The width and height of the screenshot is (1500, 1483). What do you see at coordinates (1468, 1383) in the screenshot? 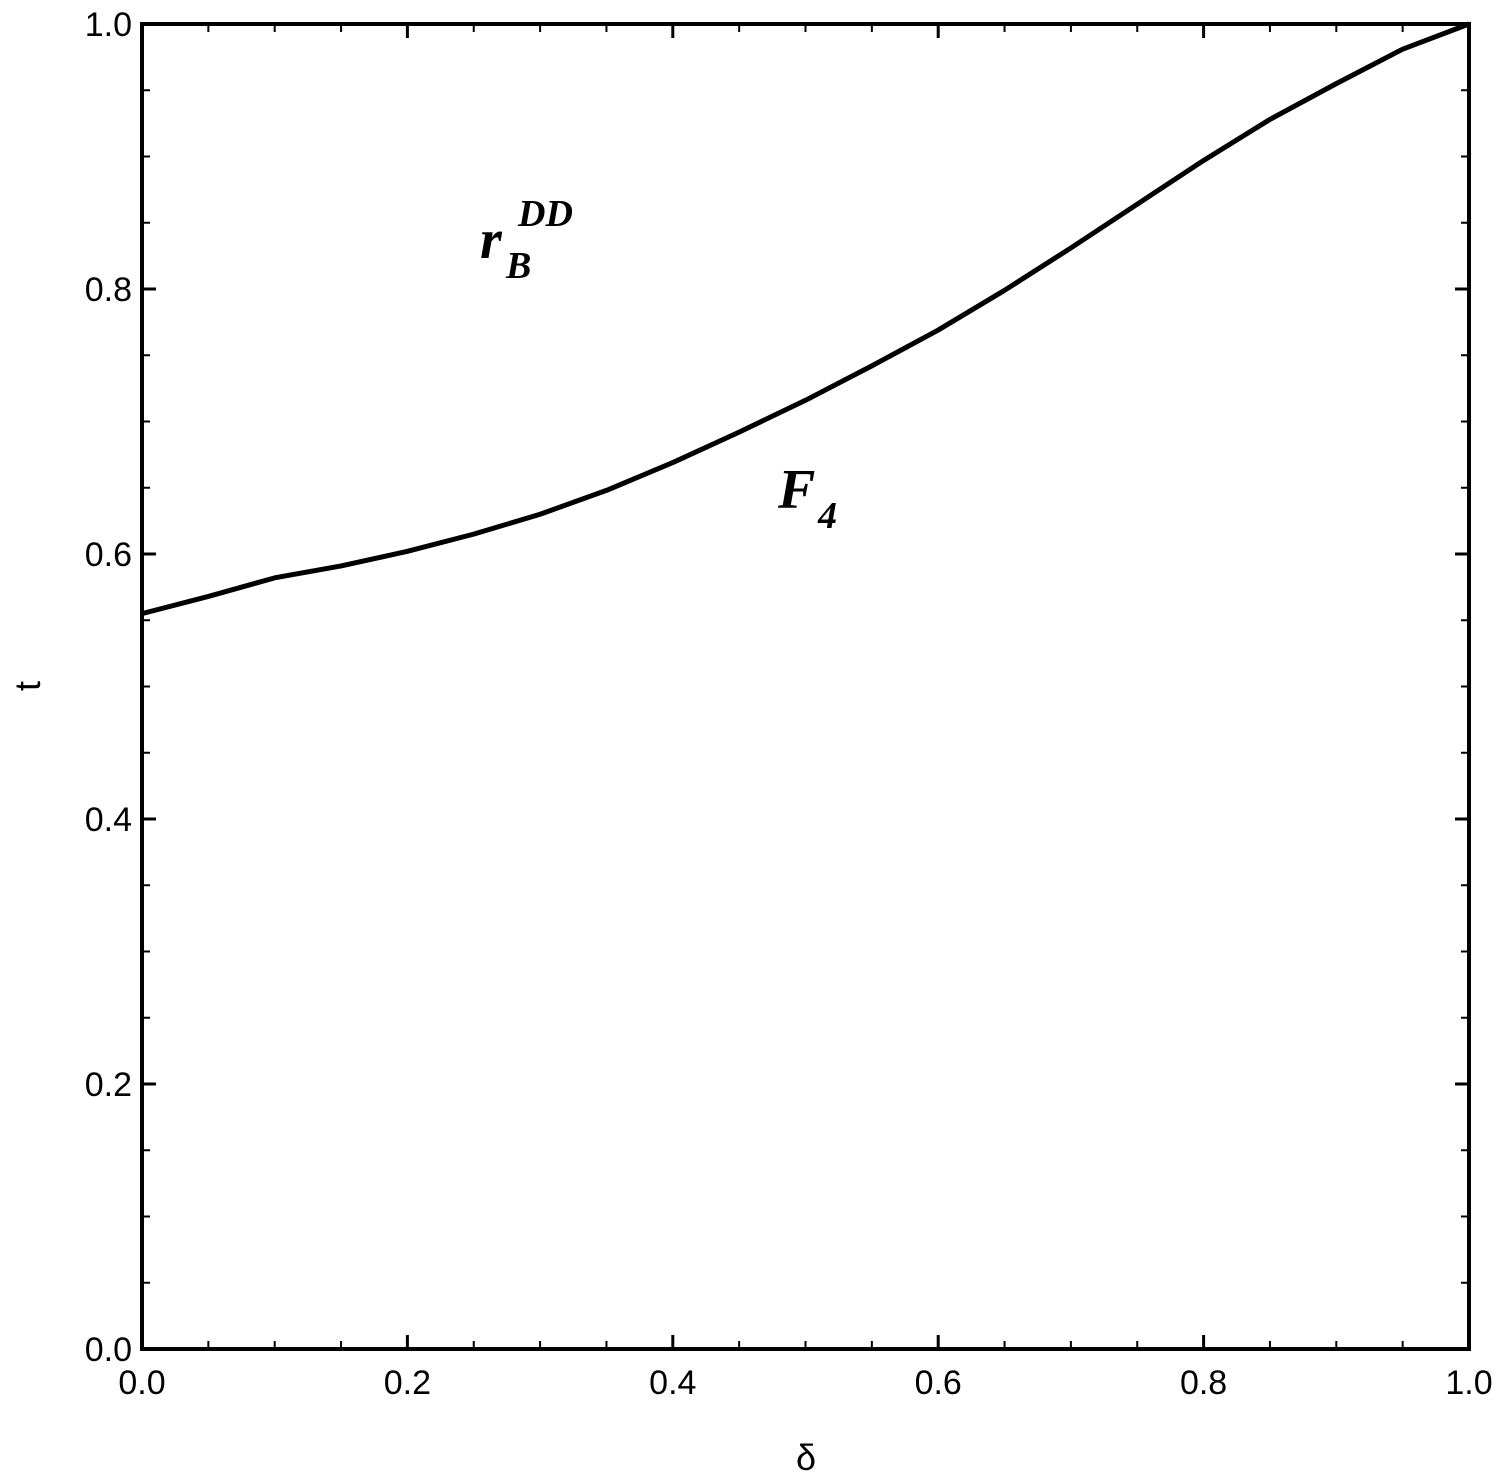
I see `x-tick-label: 1.0` at bounding box center [1468, 1383].